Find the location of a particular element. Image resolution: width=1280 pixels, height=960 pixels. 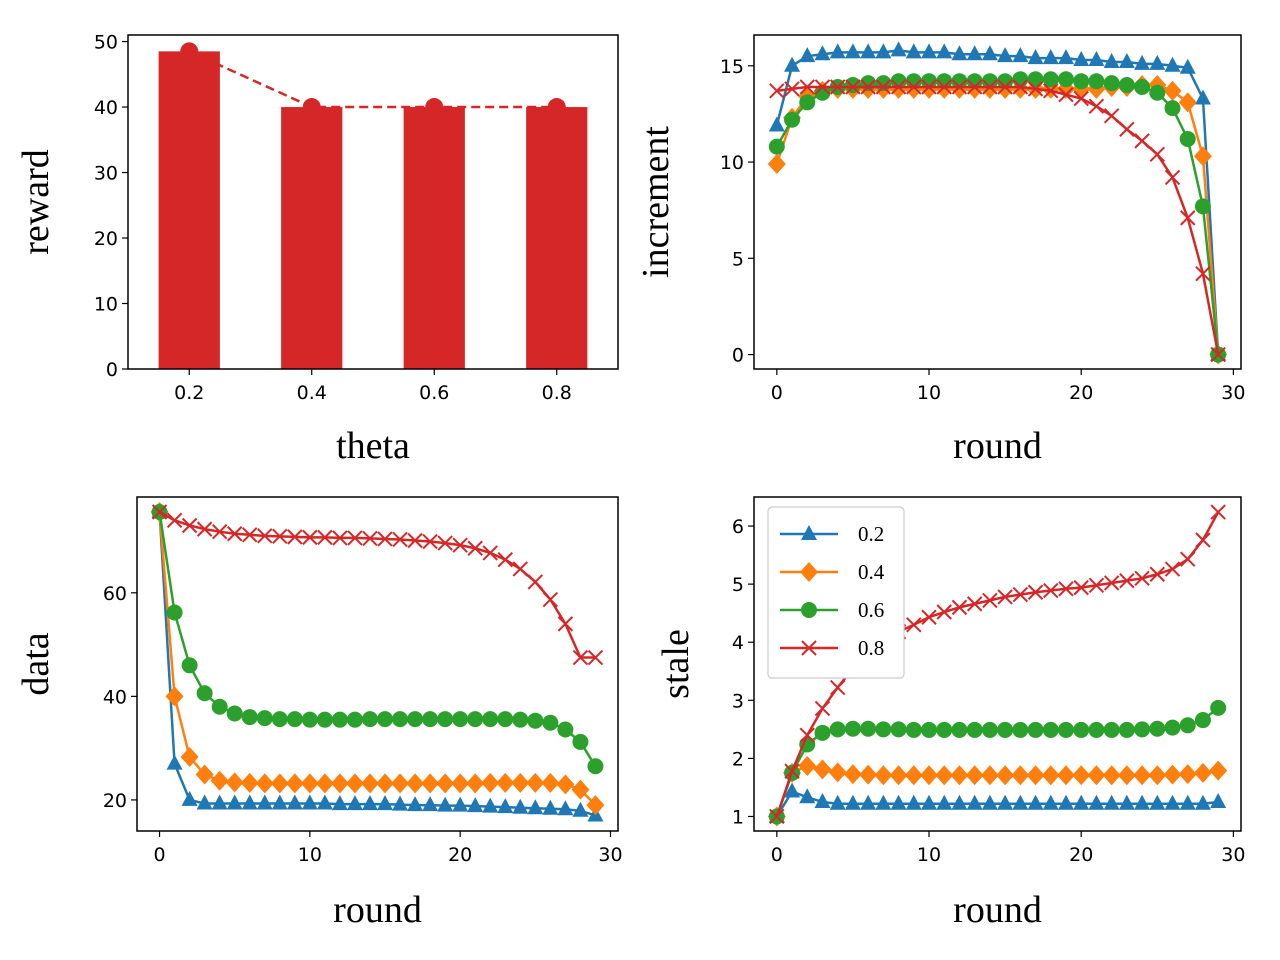

point-0.6-9 is located at coordinates (294, 719).